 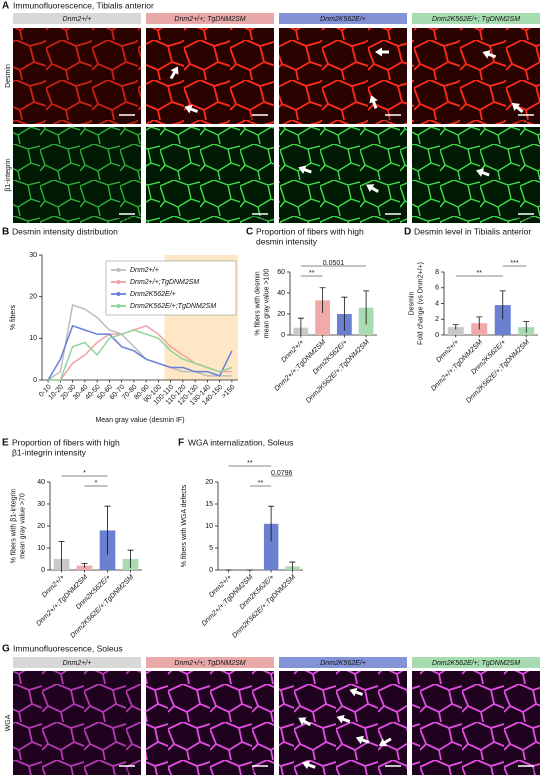 I want to click on significance-text: *, so click(x=96, y=483).